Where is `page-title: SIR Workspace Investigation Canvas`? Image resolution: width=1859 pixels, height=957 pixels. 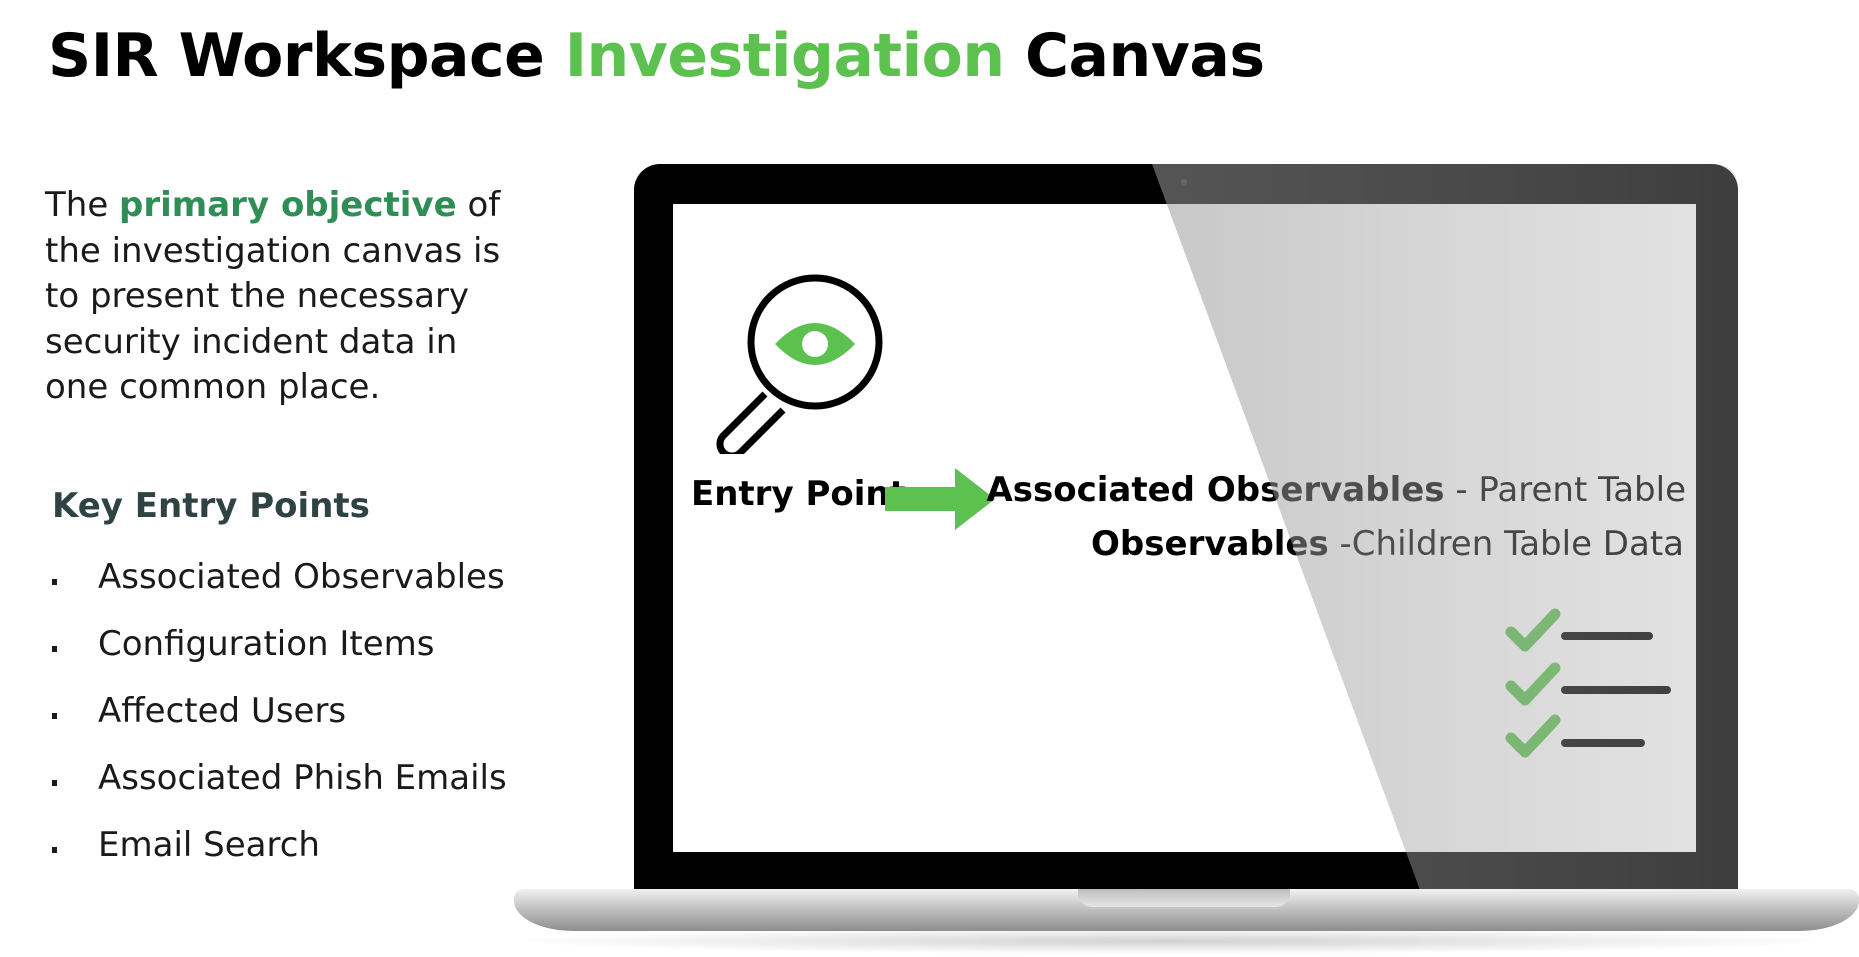
page-title: SIR Workspace Investigation Canvas is located at coordinates (656, 56).